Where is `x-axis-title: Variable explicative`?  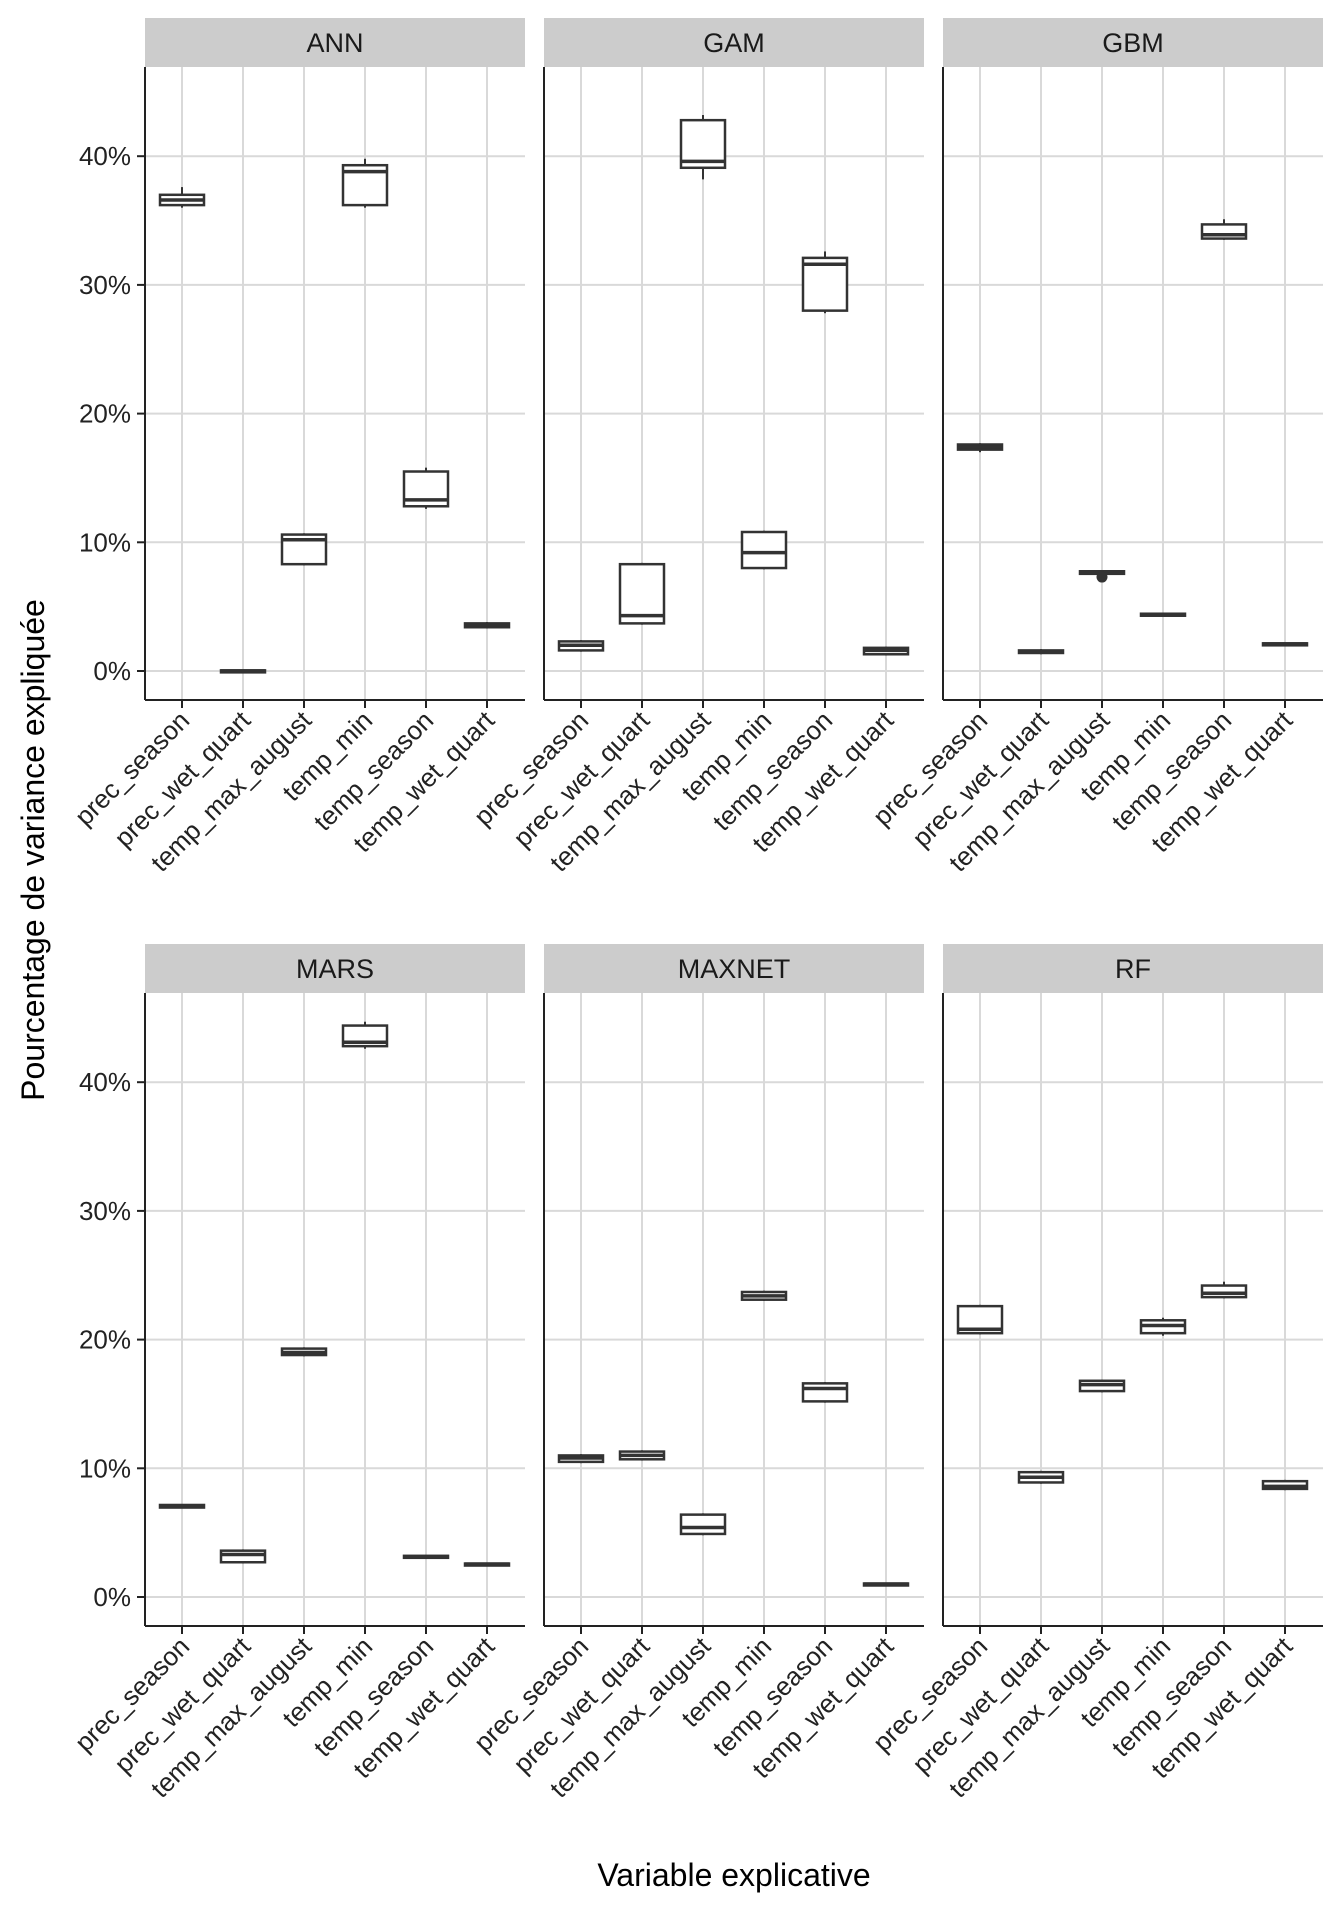 x-axis-title: Variable explicative is located at coordinates (733, 1875).